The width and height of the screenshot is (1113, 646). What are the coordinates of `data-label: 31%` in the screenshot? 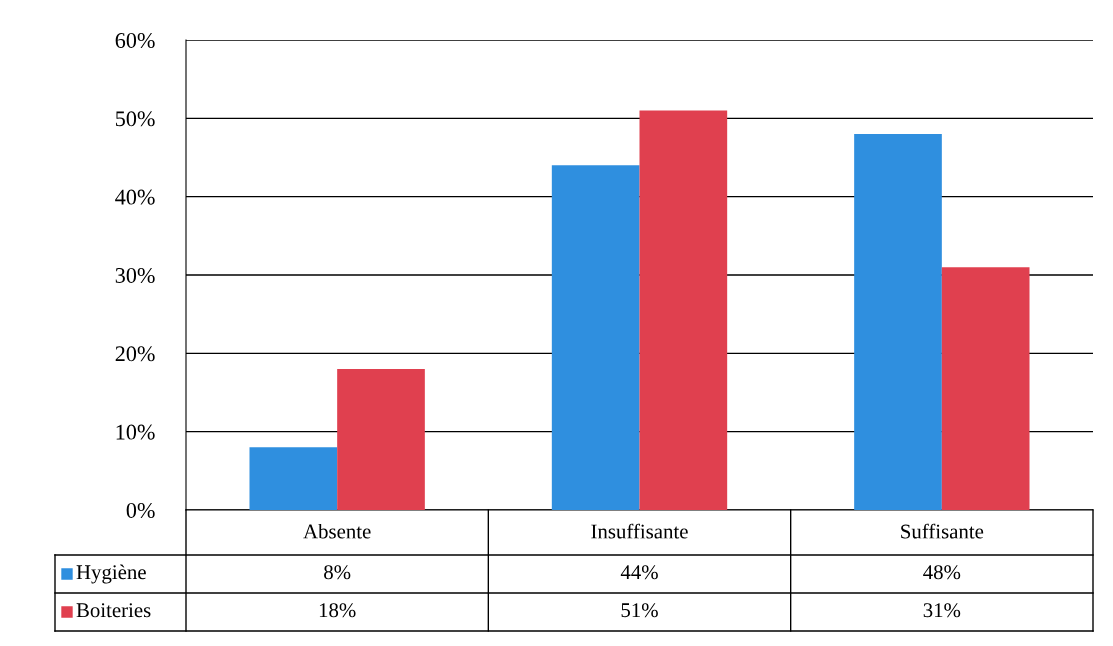 It's located at (942, 610).